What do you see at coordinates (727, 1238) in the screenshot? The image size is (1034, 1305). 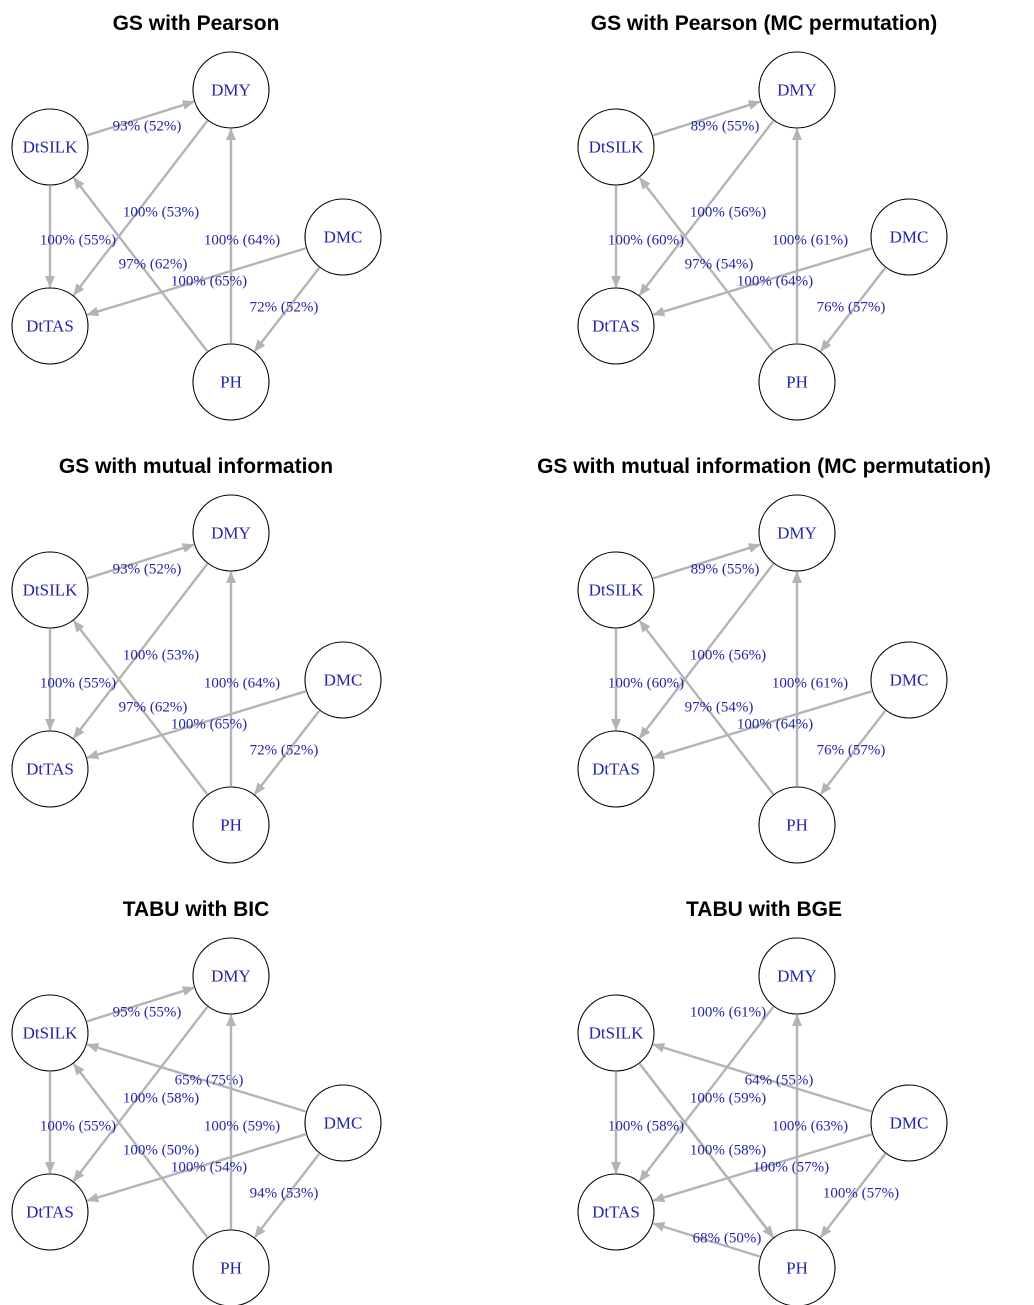 I see `edge-label: 68% (50%)` at bounding box center [727, 1238].